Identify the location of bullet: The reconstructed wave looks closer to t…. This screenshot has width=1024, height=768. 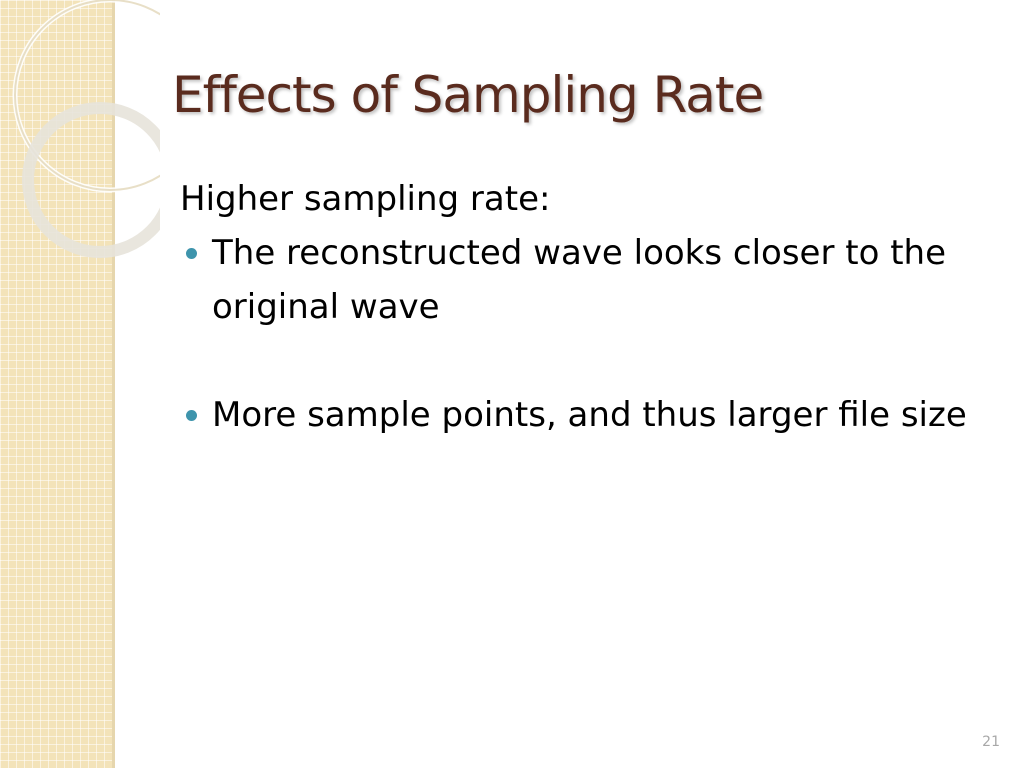
(580, 280).